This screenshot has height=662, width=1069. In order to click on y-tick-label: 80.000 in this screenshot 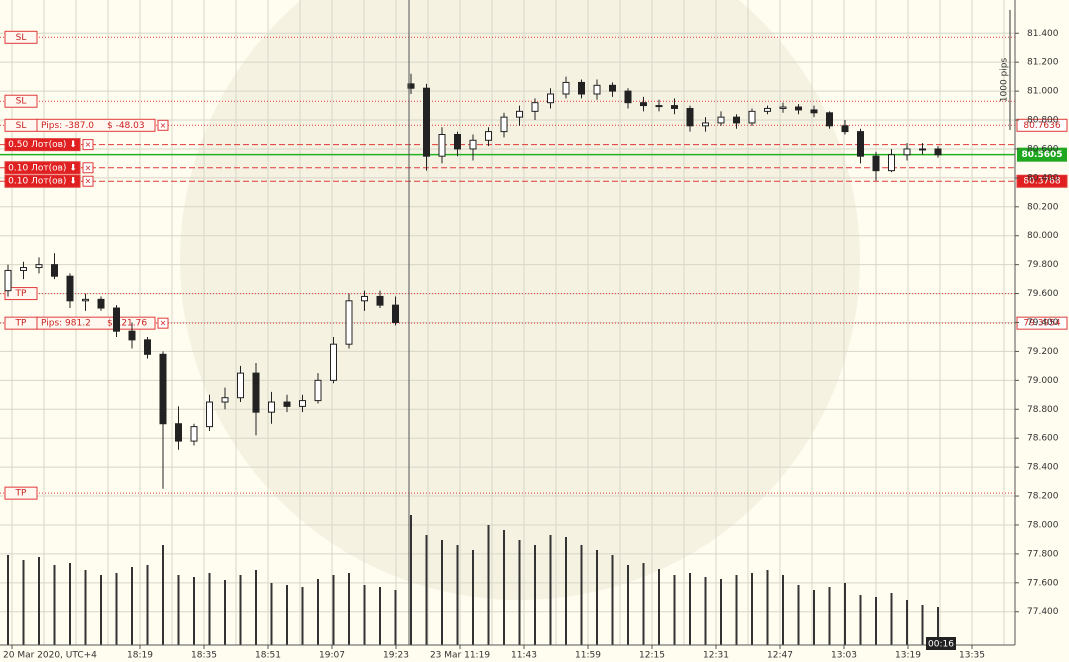, I will do `click(1043, 236)`.